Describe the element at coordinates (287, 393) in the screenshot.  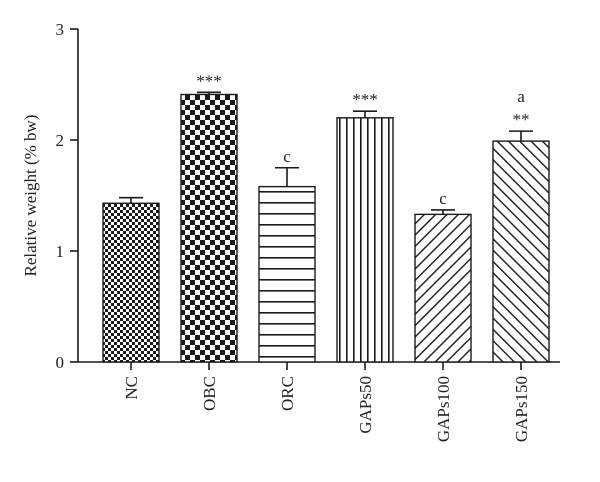
I see `x-category-label: ORC` at that location.